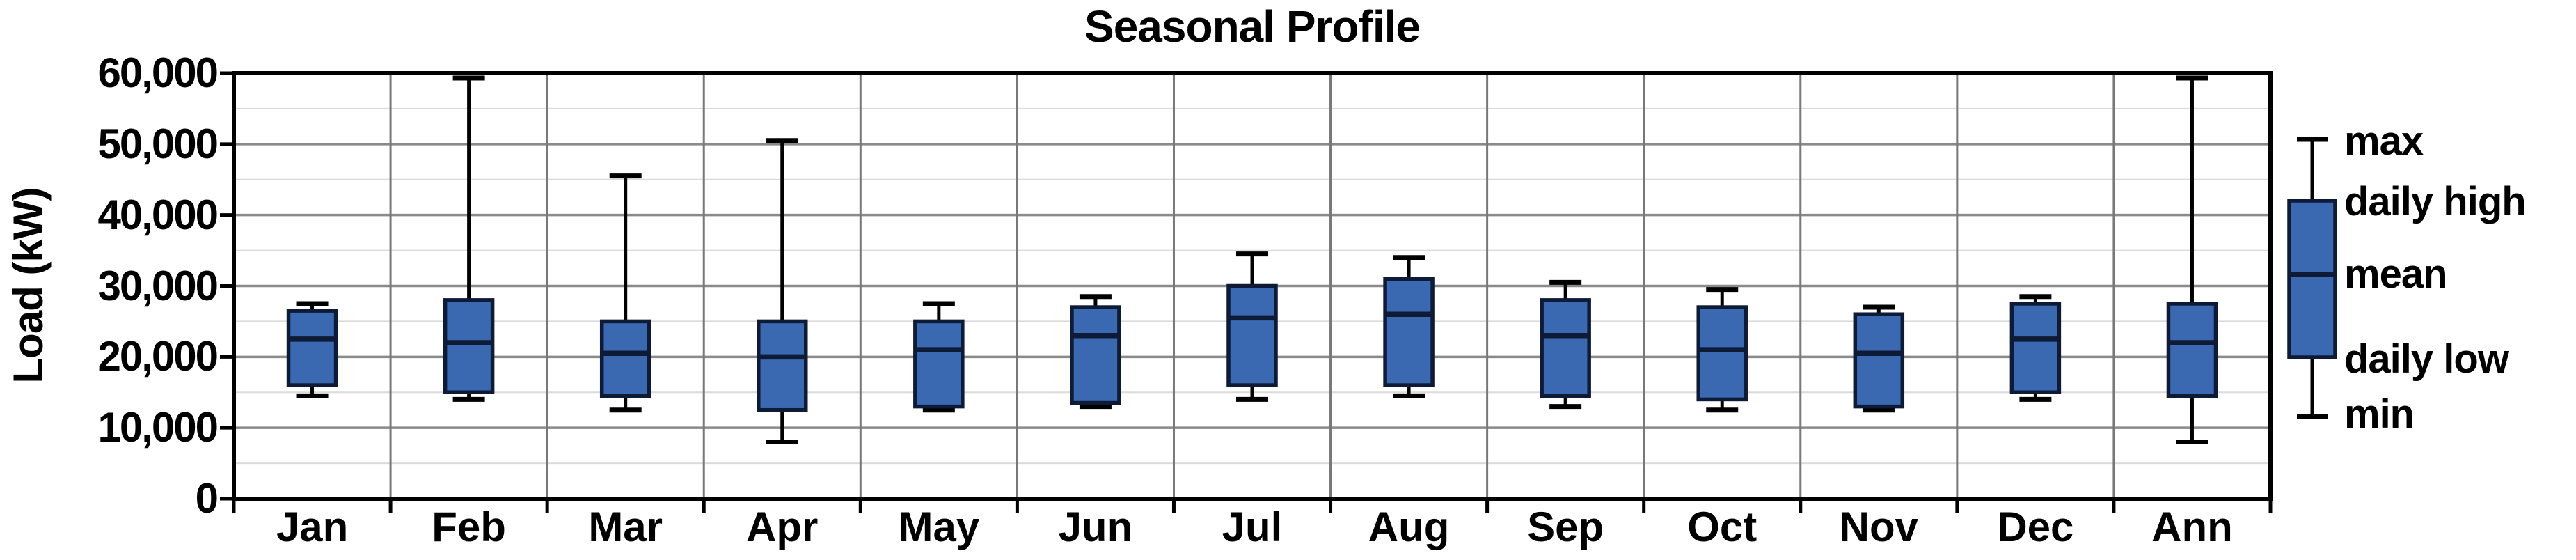 The height and width of the screenshot is (560, 2576). Describe the element at coordinates (1252, 26) in the screenshot. I see `chart-title: Seasonal Profile` at that location.